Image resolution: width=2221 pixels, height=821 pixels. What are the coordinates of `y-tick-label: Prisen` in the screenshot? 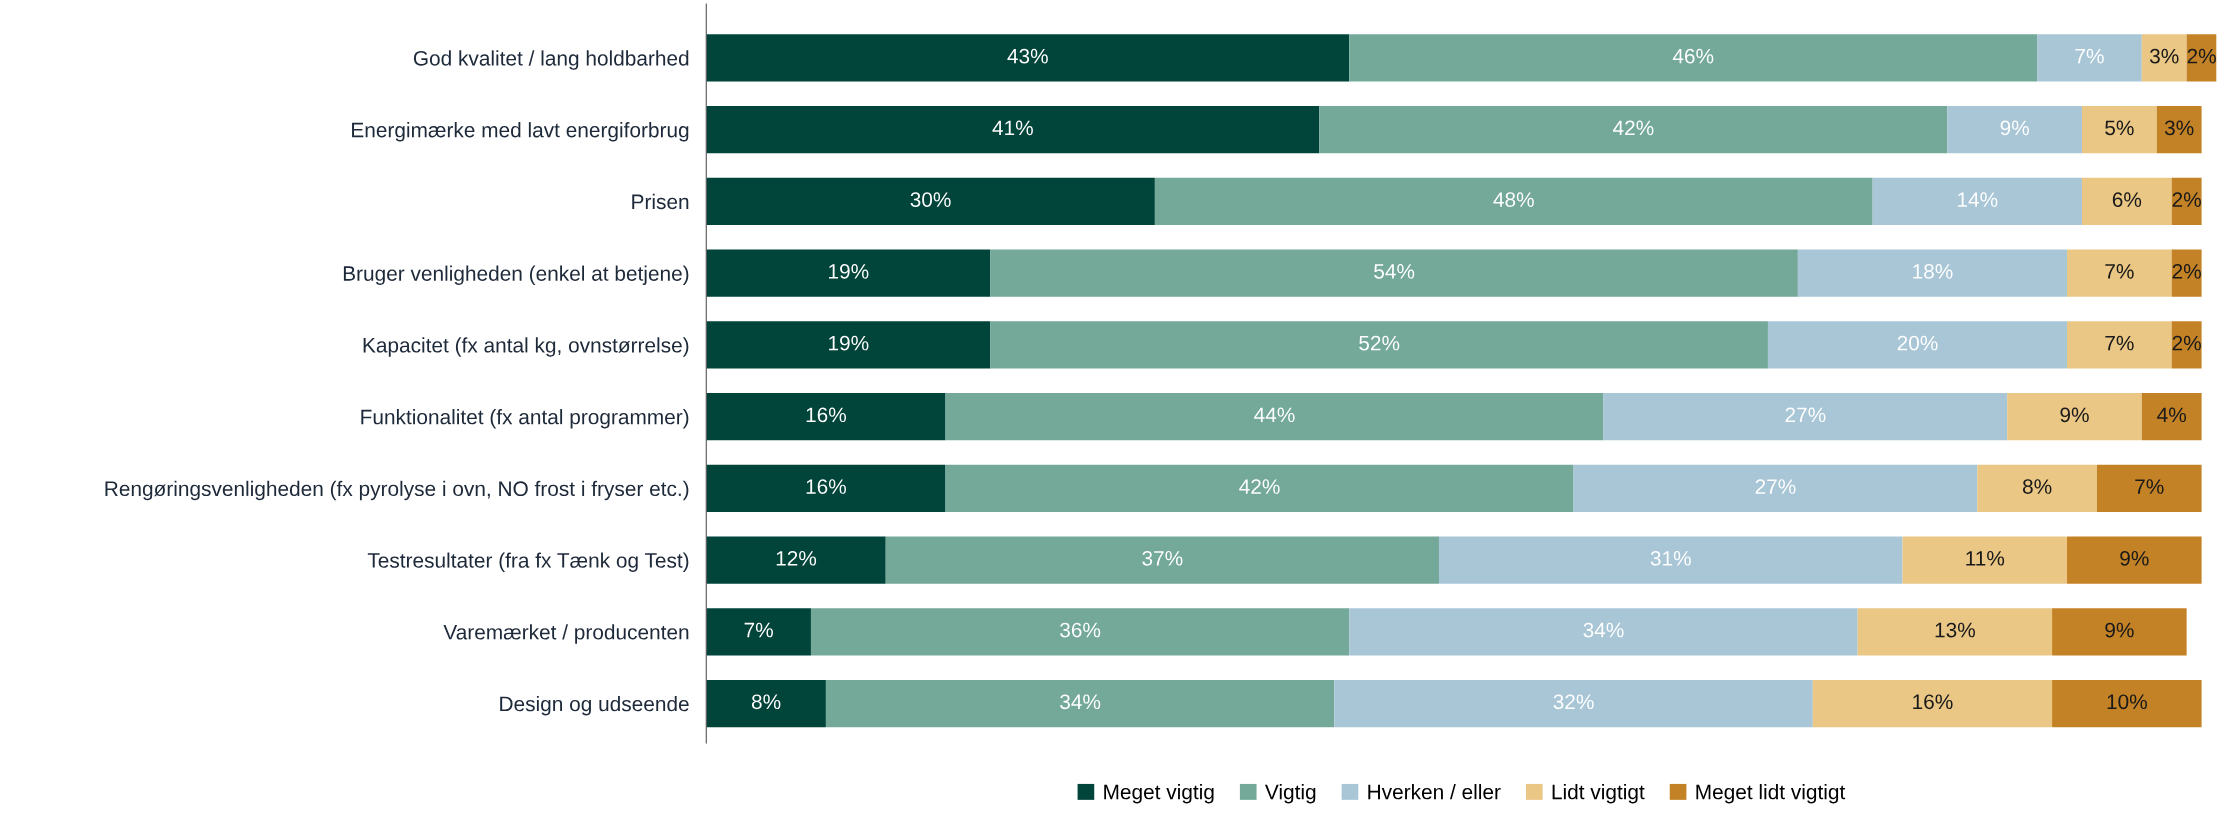 It's located at (660, 201).